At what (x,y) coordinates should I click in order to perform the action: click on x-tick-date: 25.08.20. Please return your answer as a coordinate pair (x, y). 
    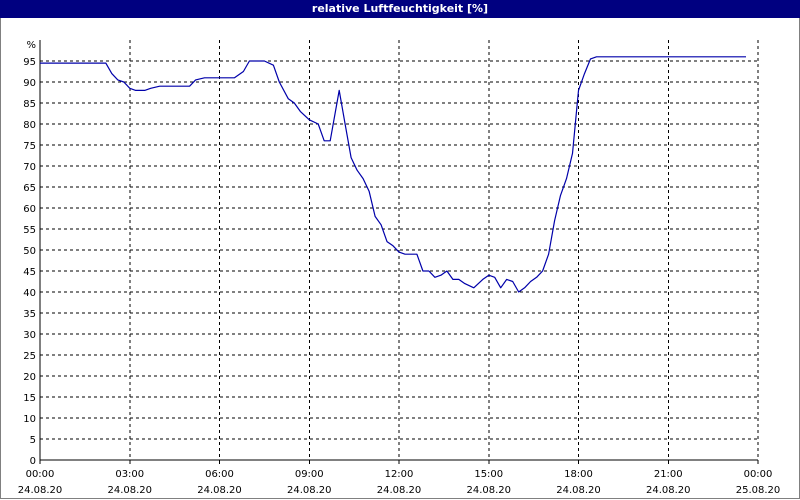
    Looking at the image, I should click on (758, 490).